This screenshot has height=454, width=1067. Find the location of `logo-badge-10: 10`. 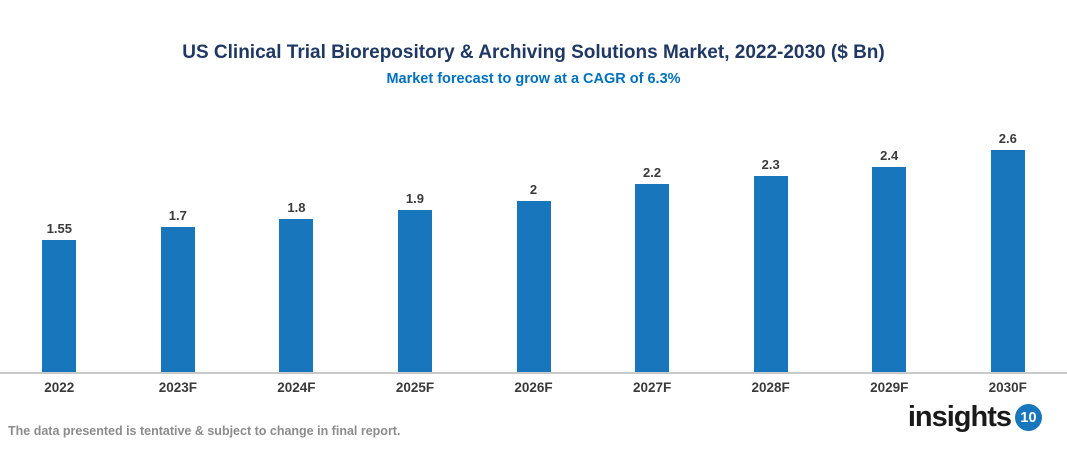

logo-badge-10: 10 is located at coordinates (1028, 417).